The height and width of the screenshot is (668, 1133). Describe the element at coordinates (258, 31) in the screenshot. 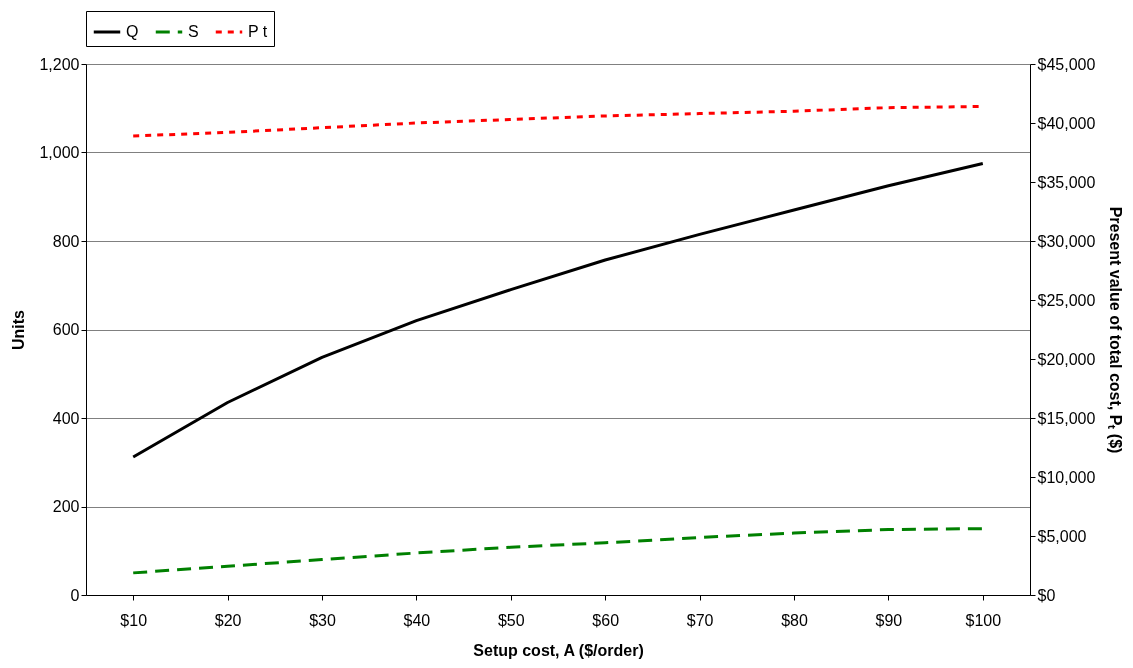

I see `legend-label: P t` at that location.